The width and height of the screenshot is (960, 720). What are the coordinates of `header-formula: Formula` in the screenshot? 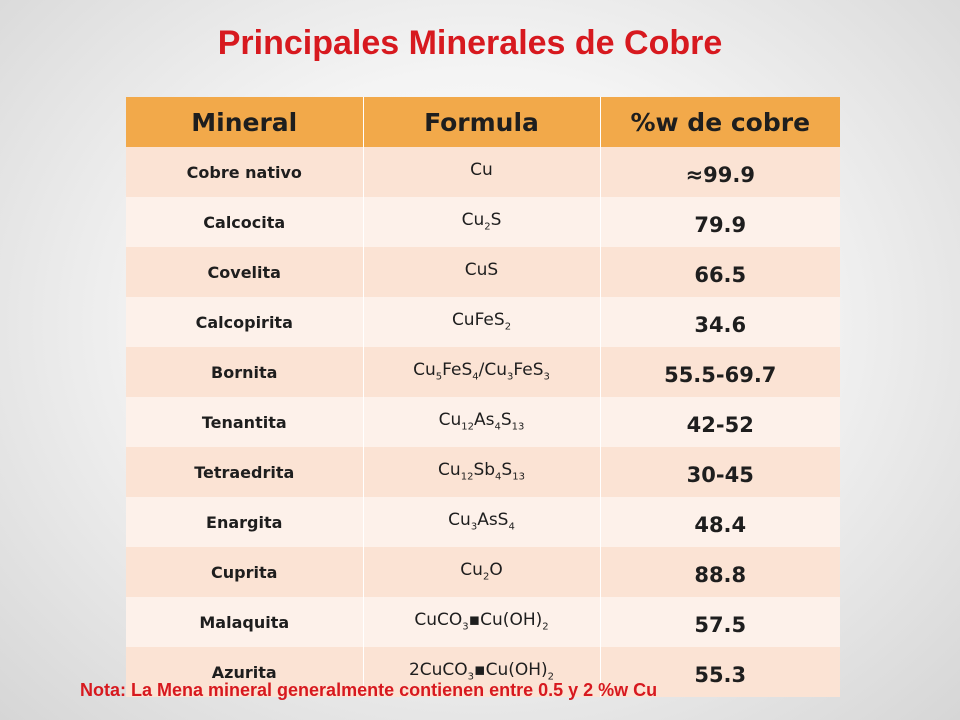 It's located at (481, 122).